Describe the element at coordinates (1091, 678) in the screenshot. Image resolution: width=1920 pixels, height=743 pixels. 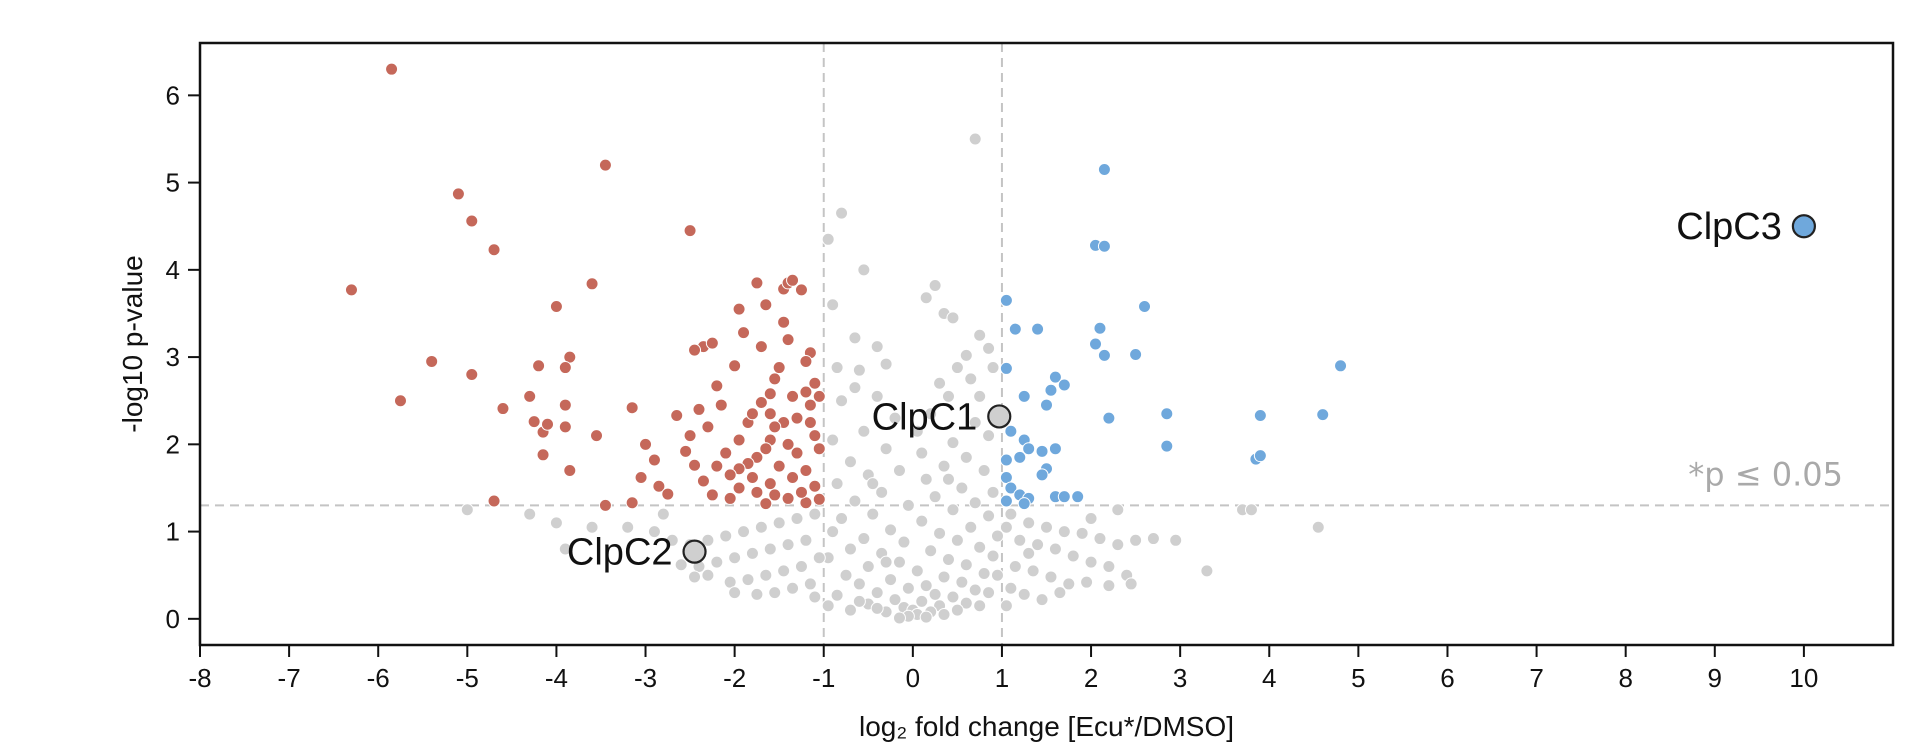
I see `x-tick-label: 2` at that location.